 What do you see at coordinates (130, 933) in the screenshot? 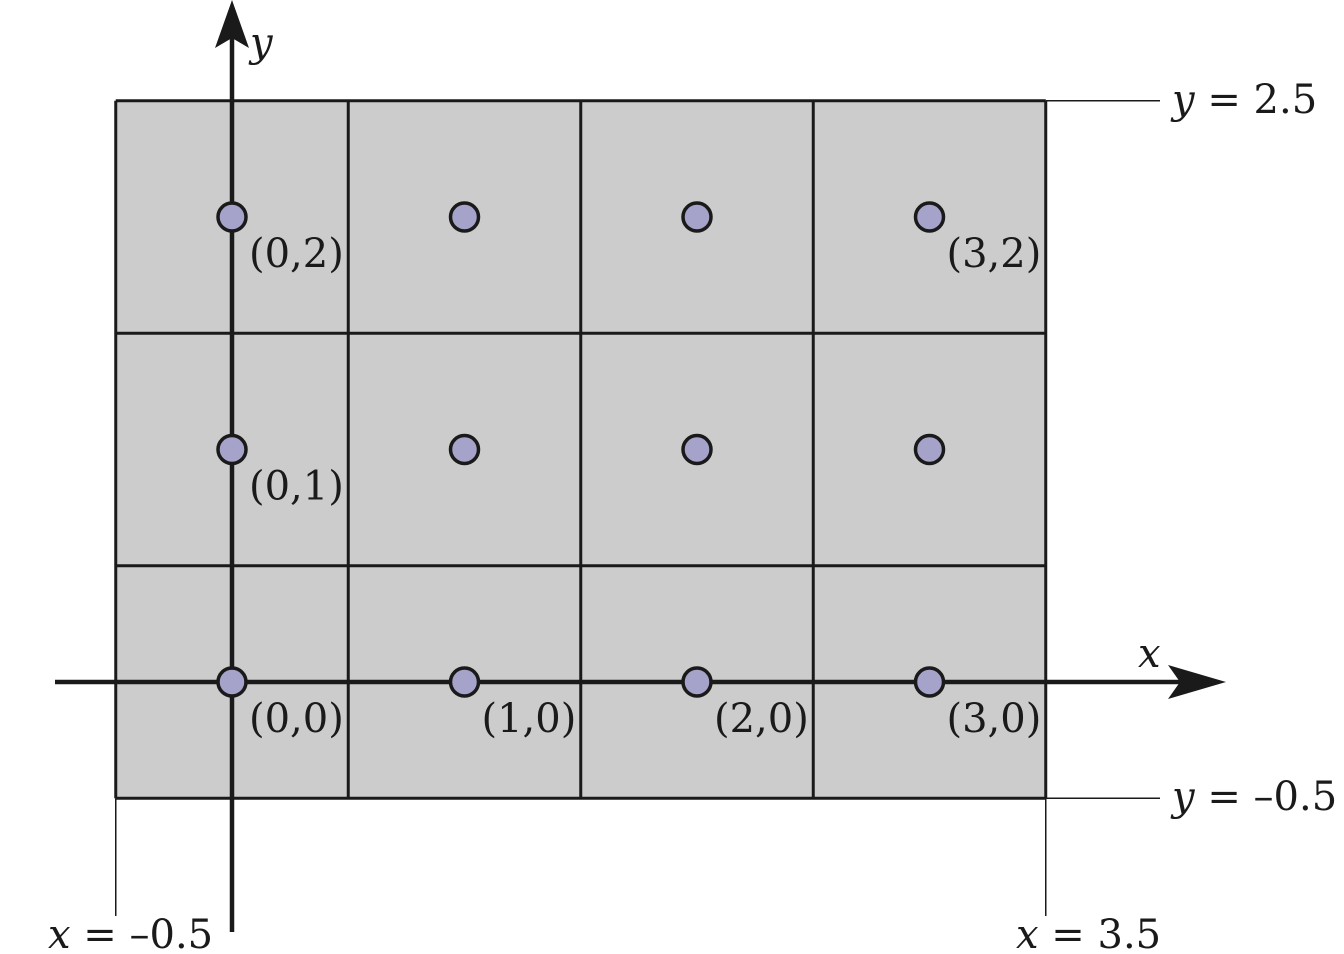
I see `x-left-bound-label: x = –0.5` at bounding box center [130, 933].